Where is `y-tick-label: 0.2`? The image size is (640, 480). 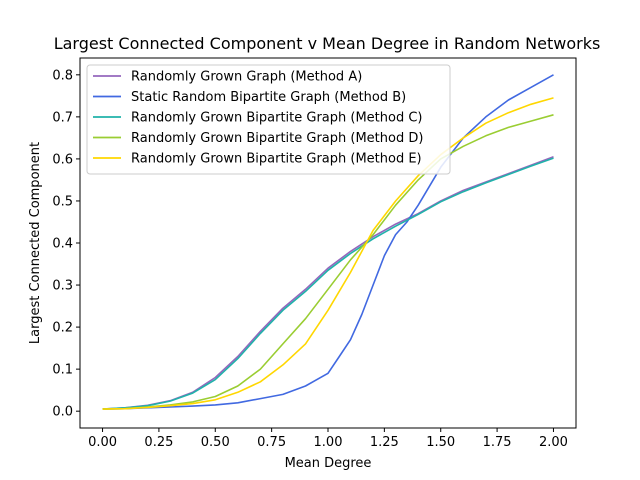
y-tick-label: 0.2 is located at coordinates (62, 328).